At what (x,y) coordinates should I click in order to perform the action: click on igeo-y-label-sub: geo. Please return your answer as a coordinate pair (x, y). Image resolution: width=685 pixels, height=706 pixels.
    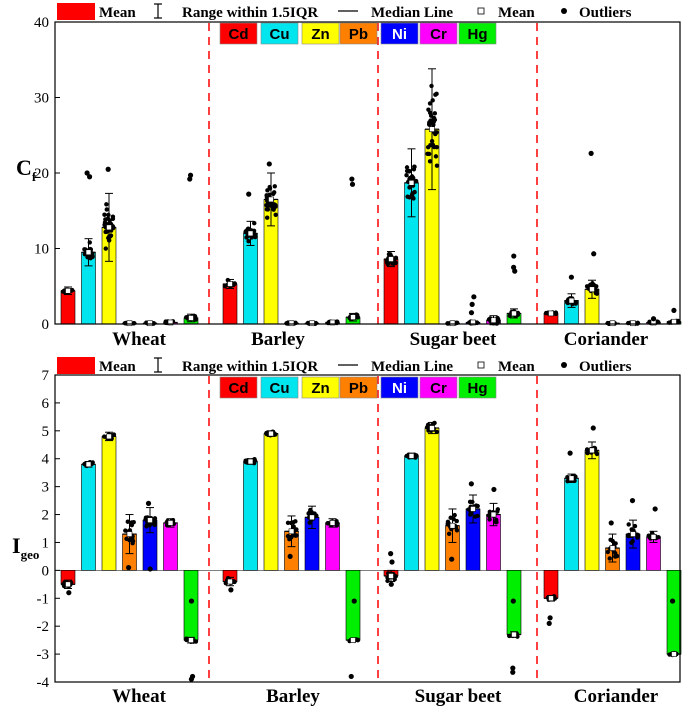
    Looking at the image, I should click on (30, 554).